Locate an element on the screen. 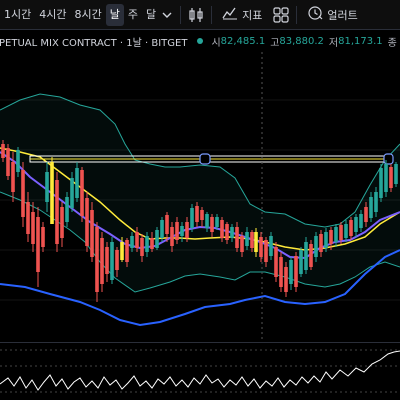 Image resolution: width=400 pixels, height=400 pixels. alert-label: 얼러트 is located at coordinates (342, 15).